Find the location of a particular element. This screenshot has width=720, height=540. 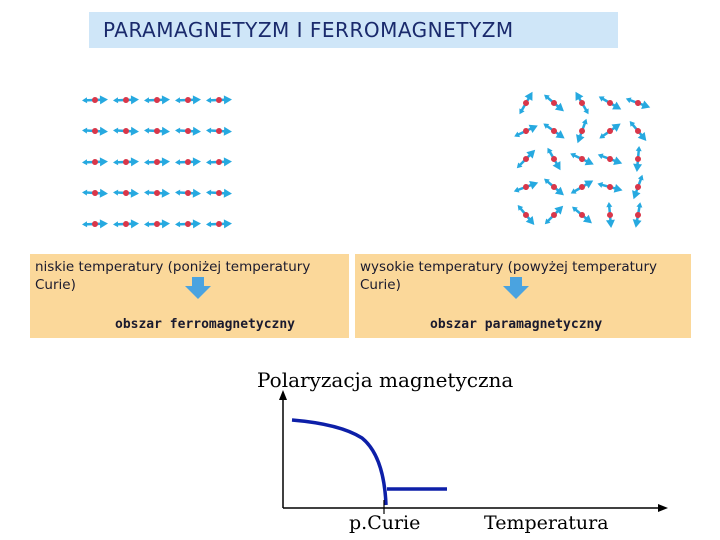

paramagnetic-lattice is located at coordinates (582, 159).